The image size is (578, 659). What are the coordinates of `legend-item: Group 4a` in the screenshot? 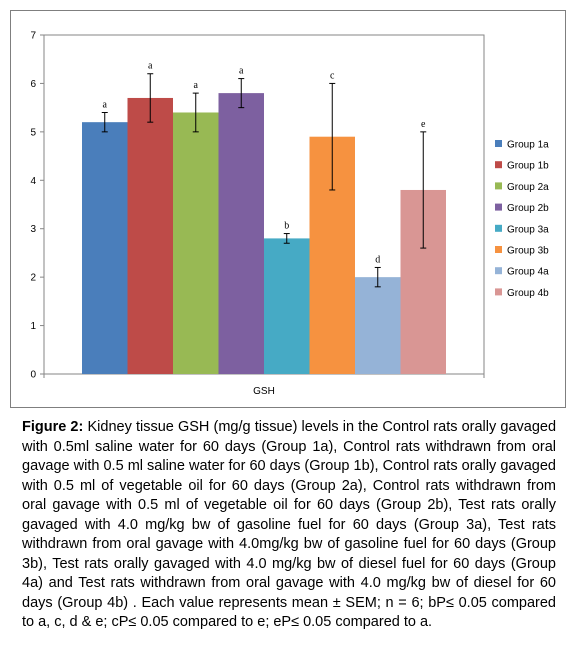 It's located at (522, 272).